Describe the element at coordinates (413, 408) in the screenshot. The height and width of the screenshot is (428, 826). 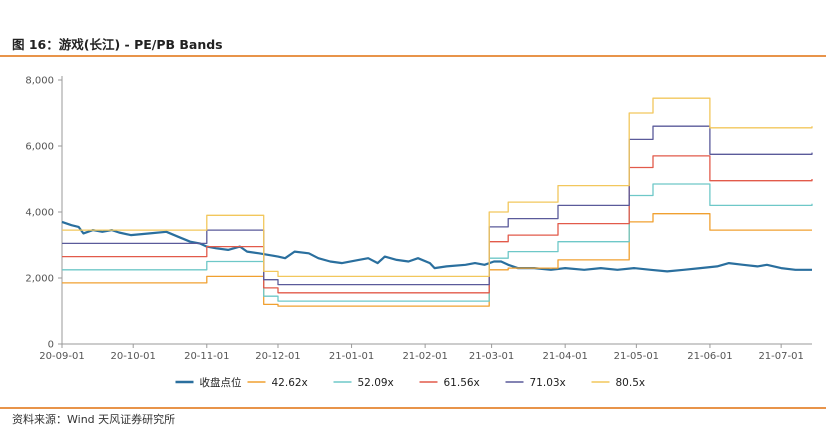
I see `footer-divider` at that location.